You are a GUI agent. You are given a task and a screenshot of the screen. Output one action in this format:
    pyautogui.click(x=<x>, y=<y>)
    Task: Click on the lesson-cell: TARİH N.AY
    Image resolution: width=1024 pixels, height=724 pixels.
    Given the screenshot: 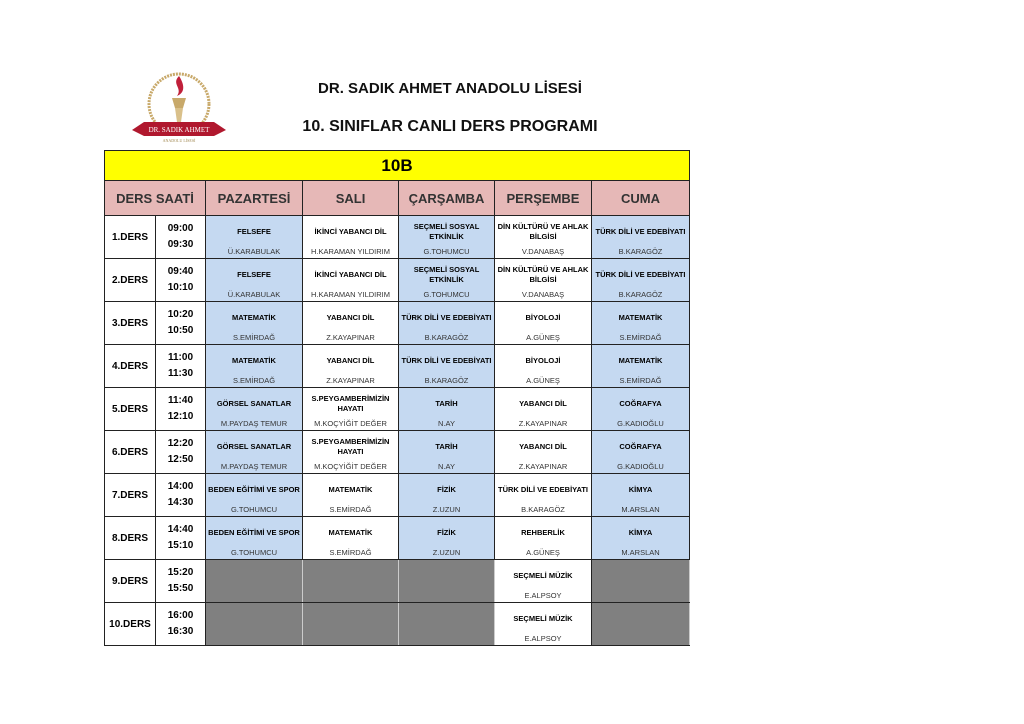 What is the action you would take?
    pyautogui.click(x=446, y=452)
    